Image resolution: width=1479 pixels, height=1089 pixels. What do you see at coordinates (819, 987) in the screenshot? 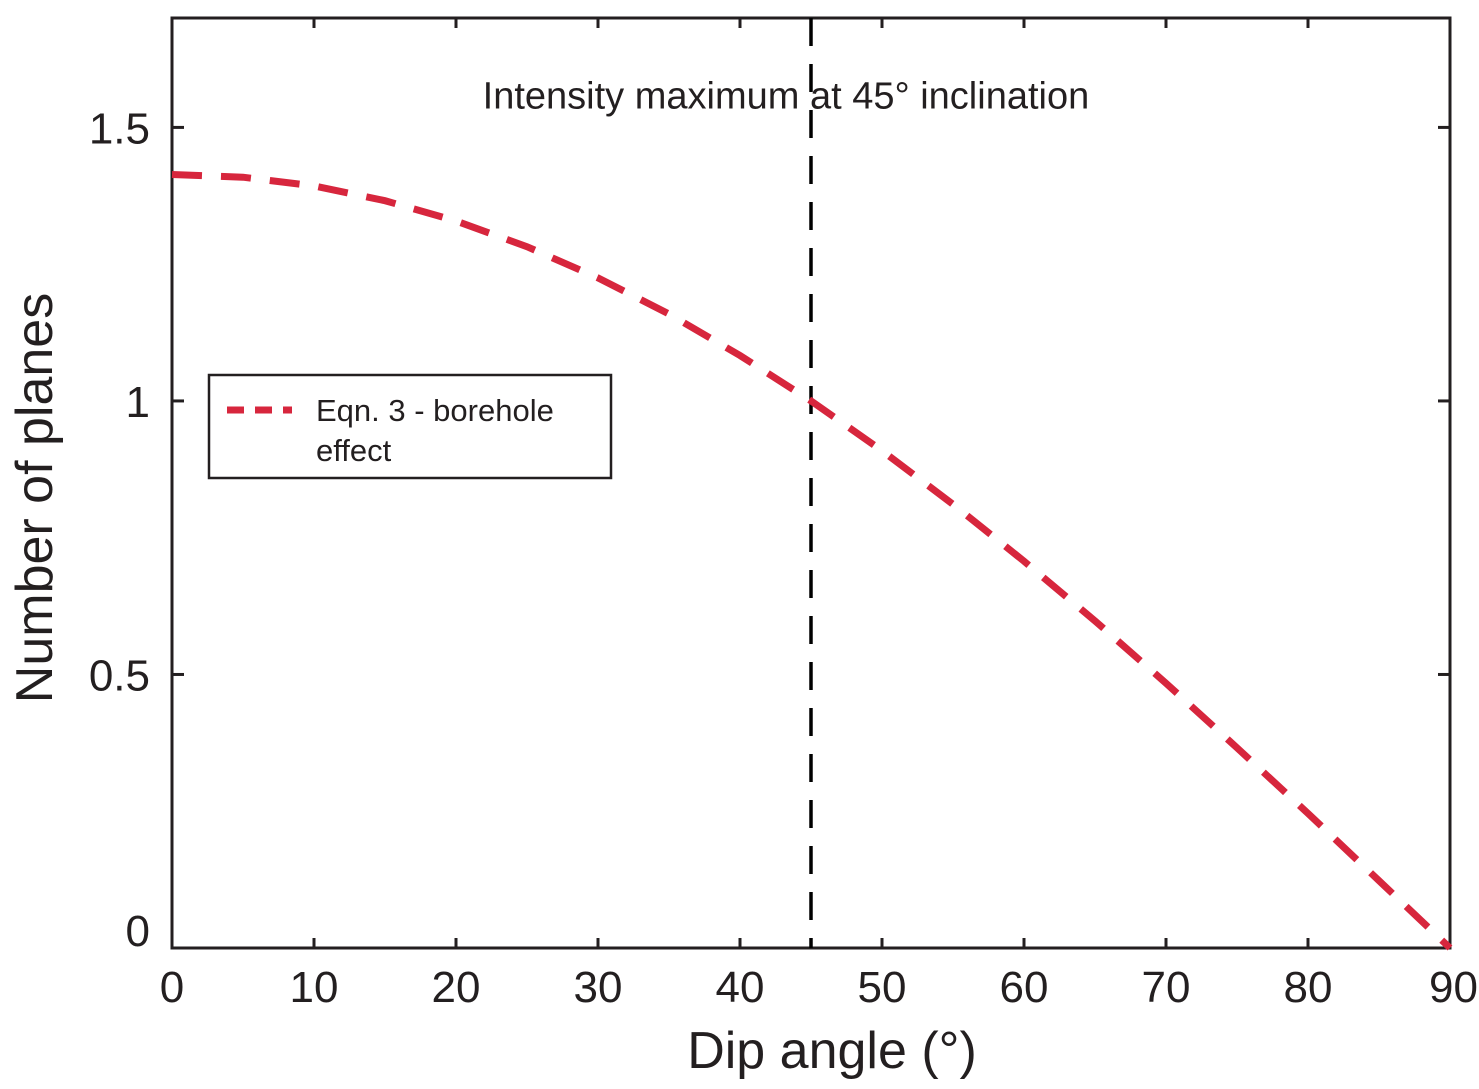
I see `x-axis-tick-labels: 0 10 20 30 40 50 60 70 80 90` at bounding box center [819, 987].